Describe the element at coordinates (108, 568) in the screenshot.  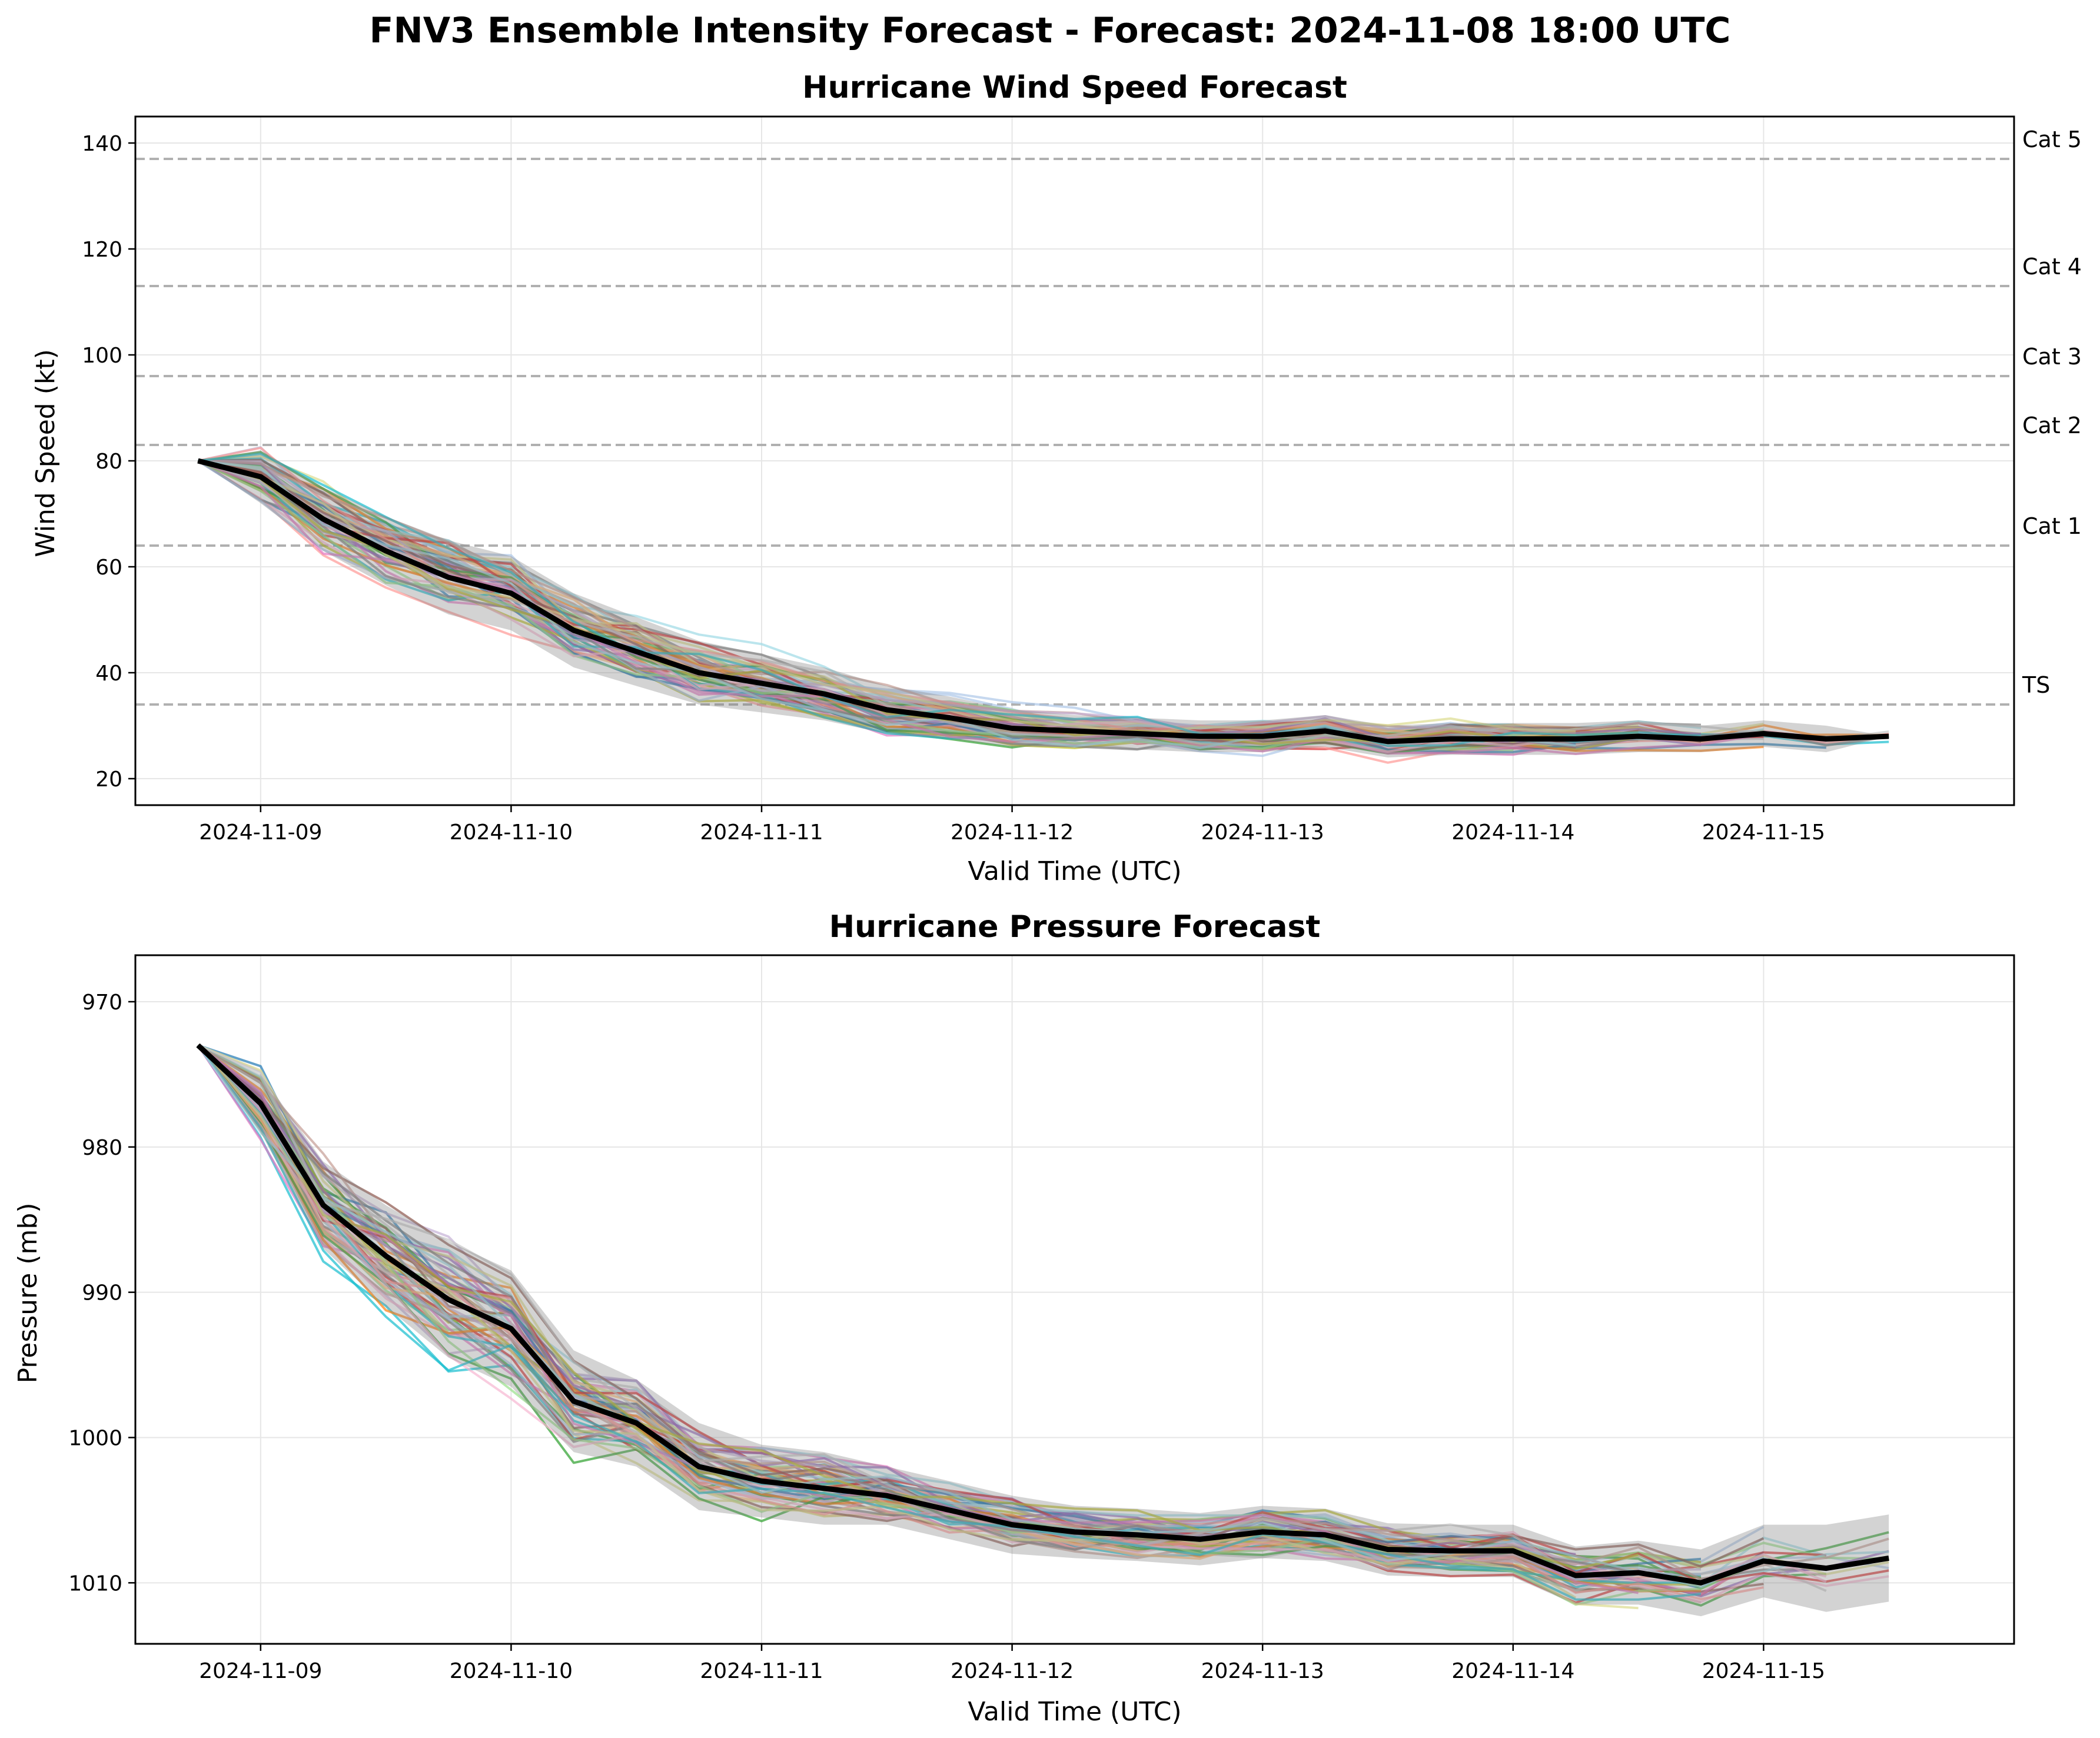
I see `y-tick-label: 60` at that location.